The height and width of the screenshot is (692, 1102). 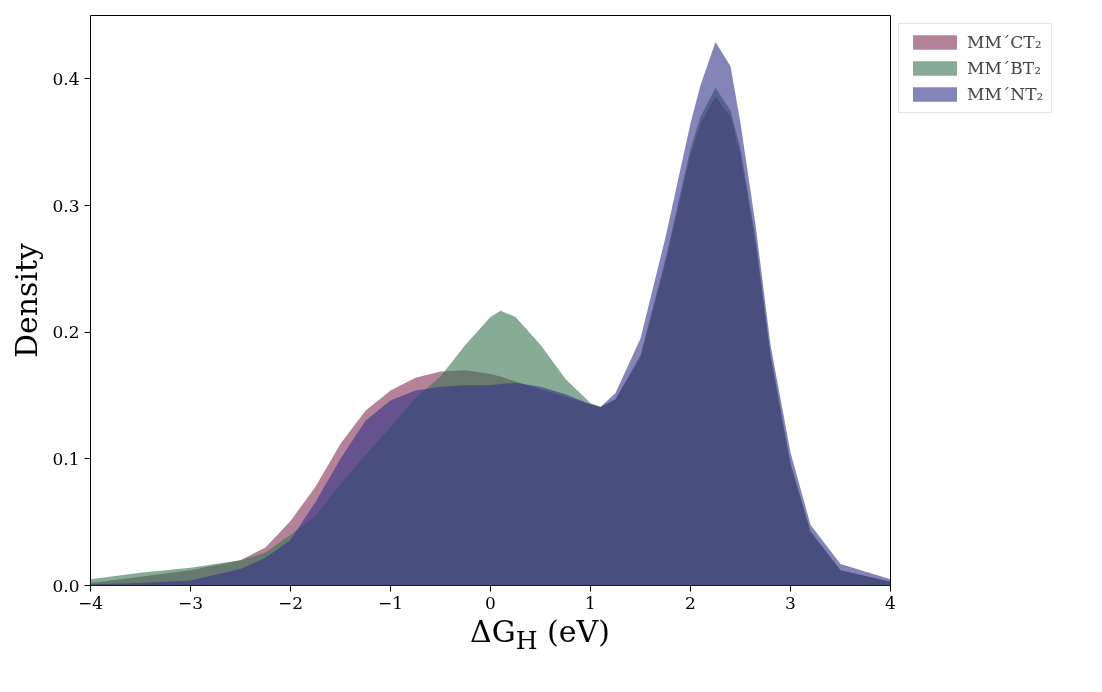 I want to click on x-axis-title: ΔG$_{H}$ (eV), so click(x=540, y=635).